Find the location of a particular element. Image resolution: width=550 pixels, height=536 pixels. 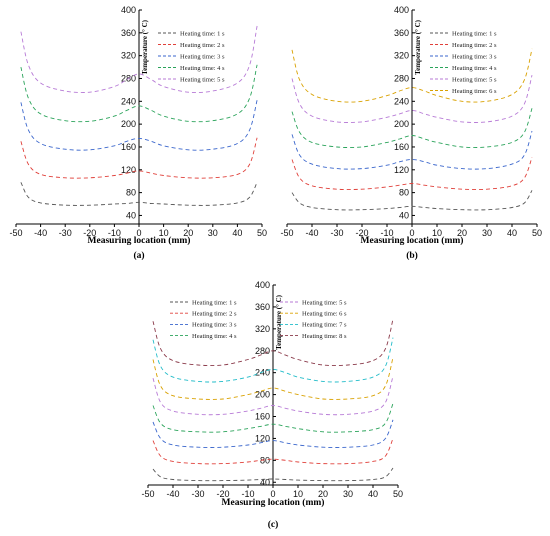

panel-label: (c) is located at coordinates (273, 524).